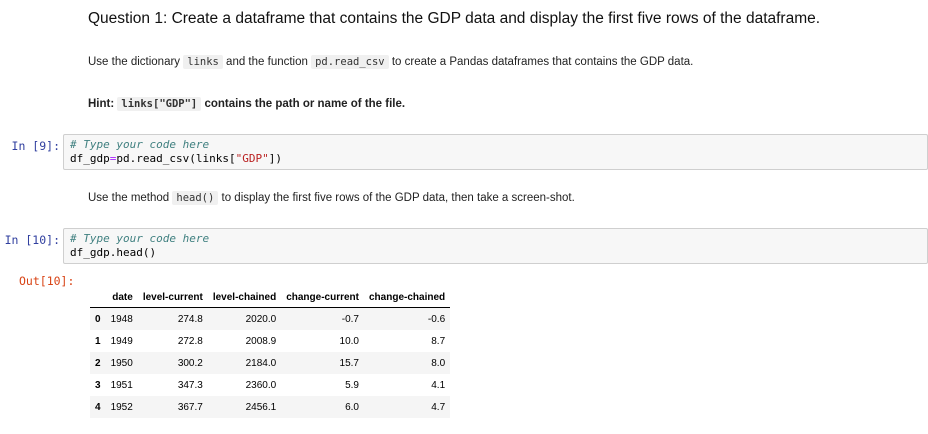 The width and height of the screenshot is (928, 434). Describe the element at coordinates (32, 240) in the screenshot. I see `cell-prompt-in-10: In [10]:` at that location.